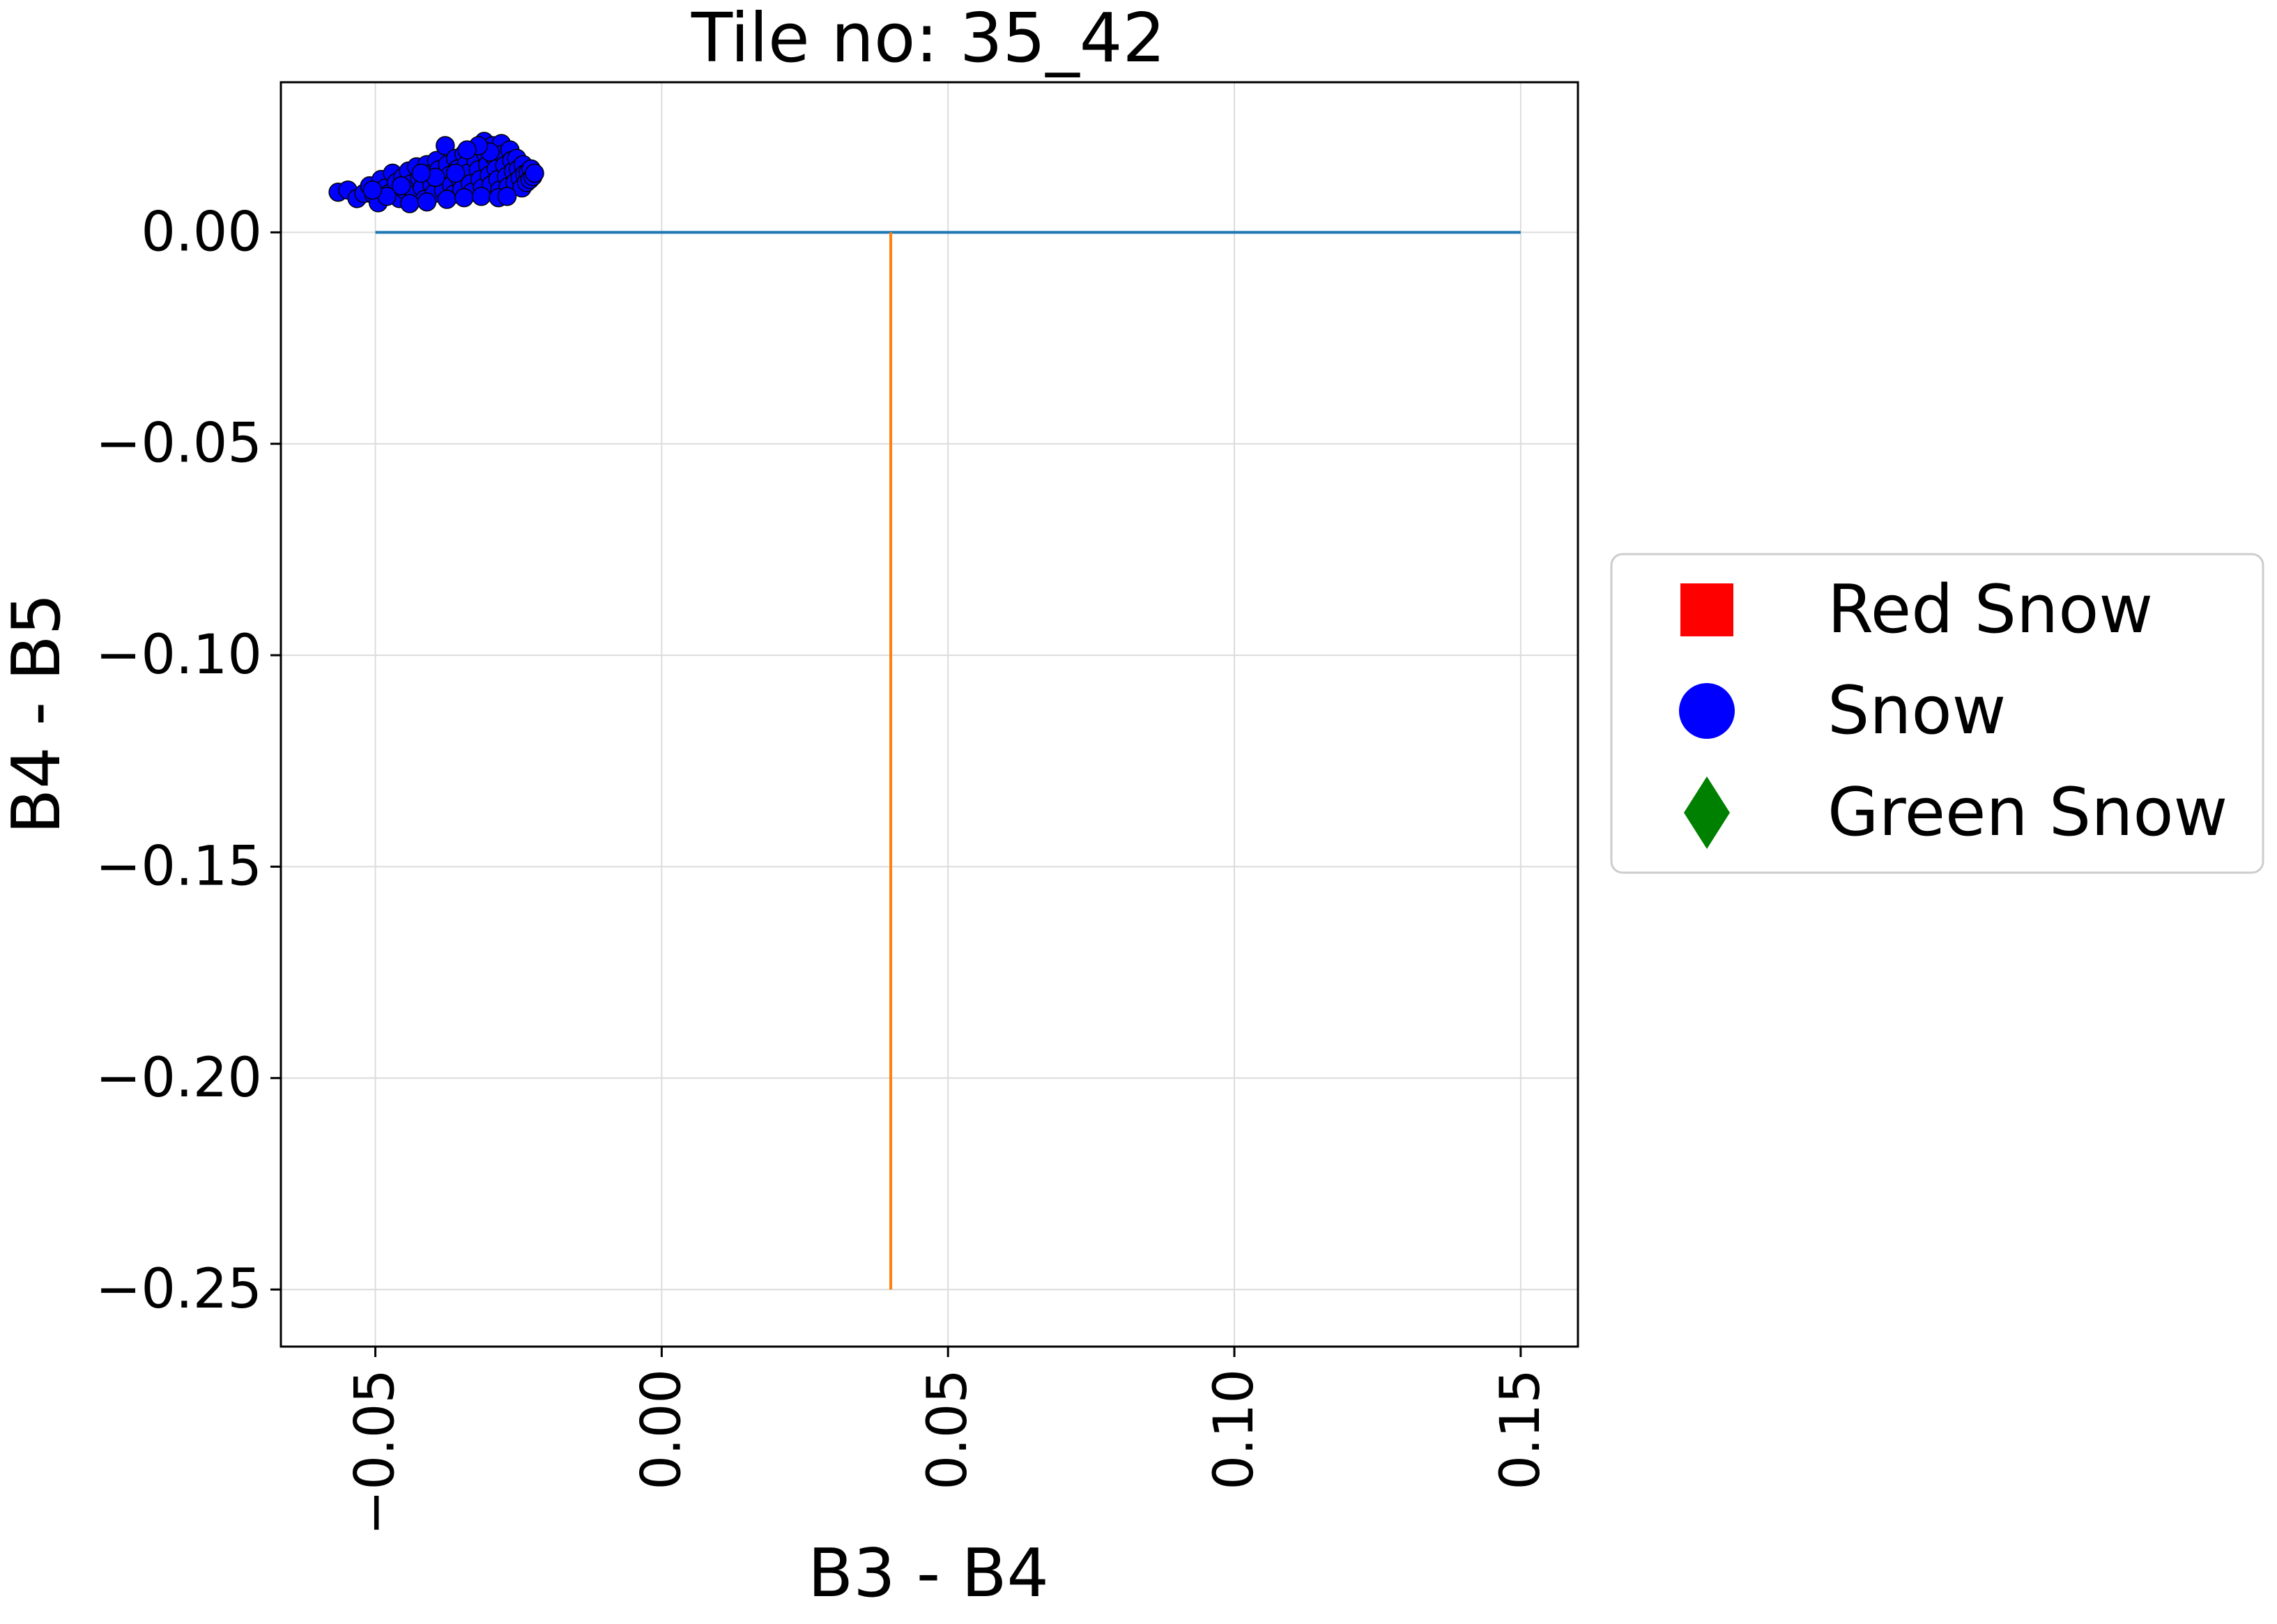 This screenshot has height=1624, width=2277. I want to click on chart-title: Tile no: 35_42, so click(928, 38).